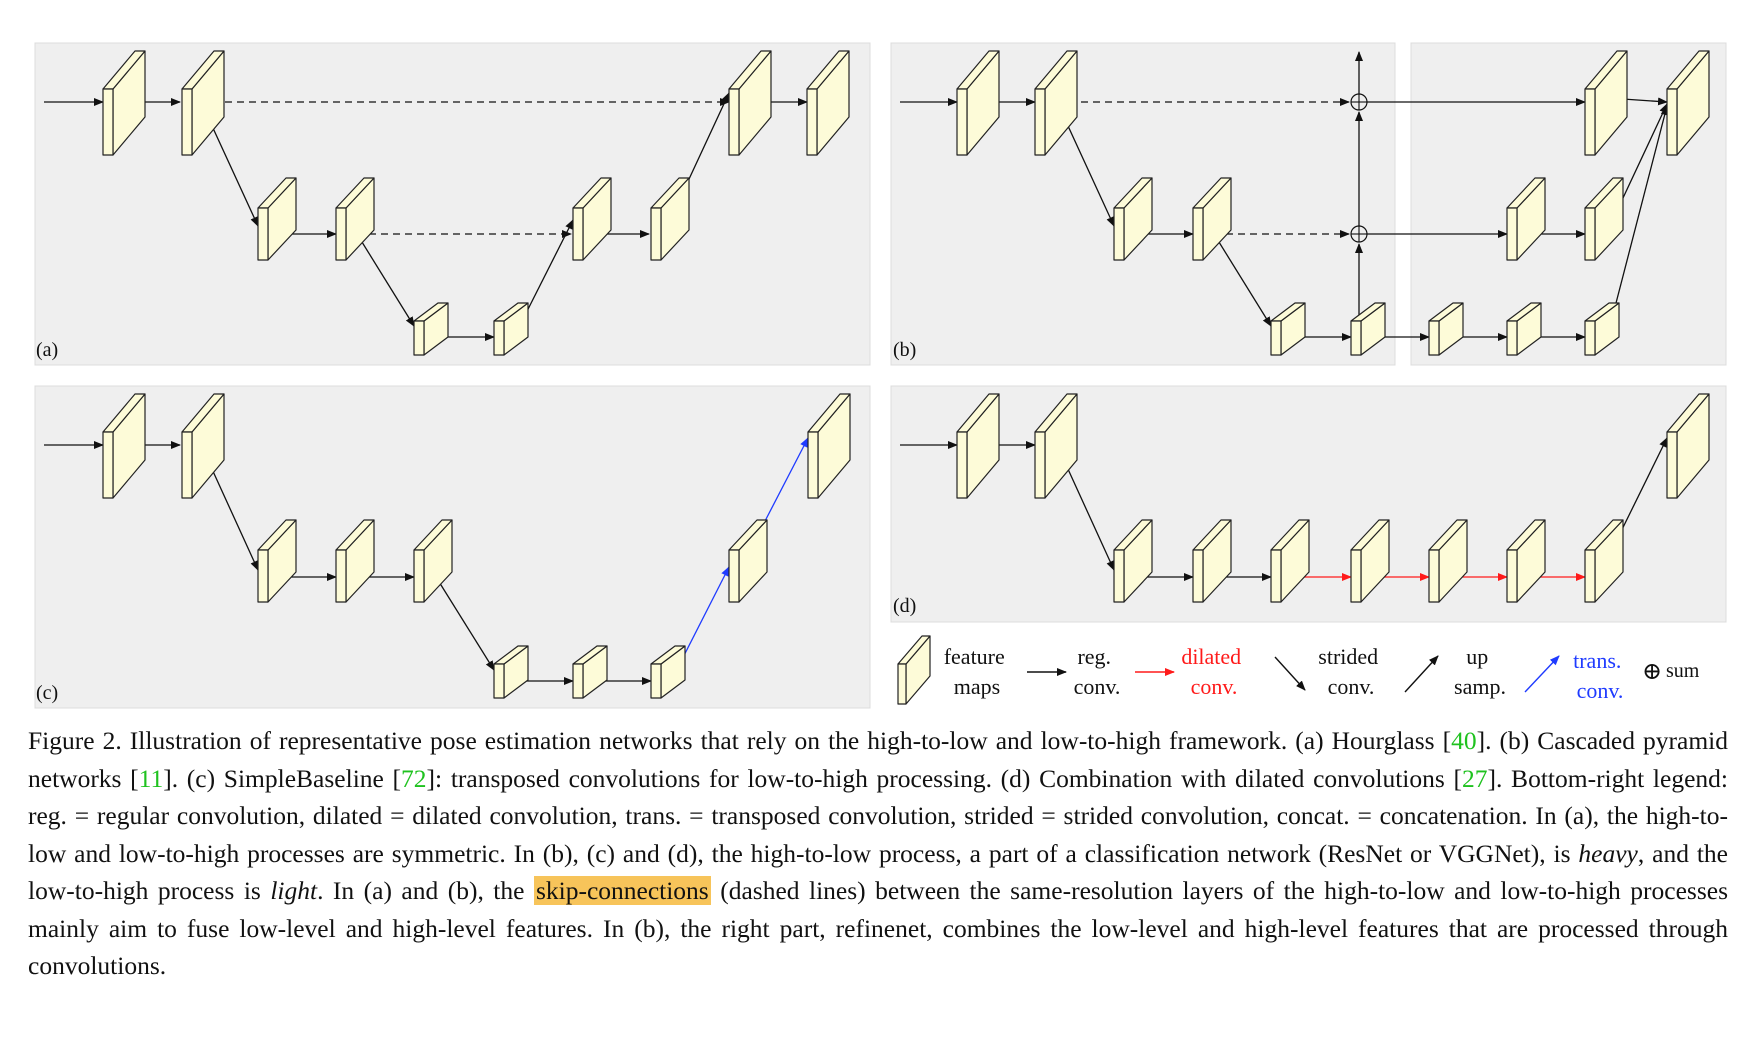 The height and width of the screenshot is (1040, 1756). Describe the element at coordinates (1213, 671) in the screenshot. I see `legend-dilated-conv-label: dilated conv.` at that location.